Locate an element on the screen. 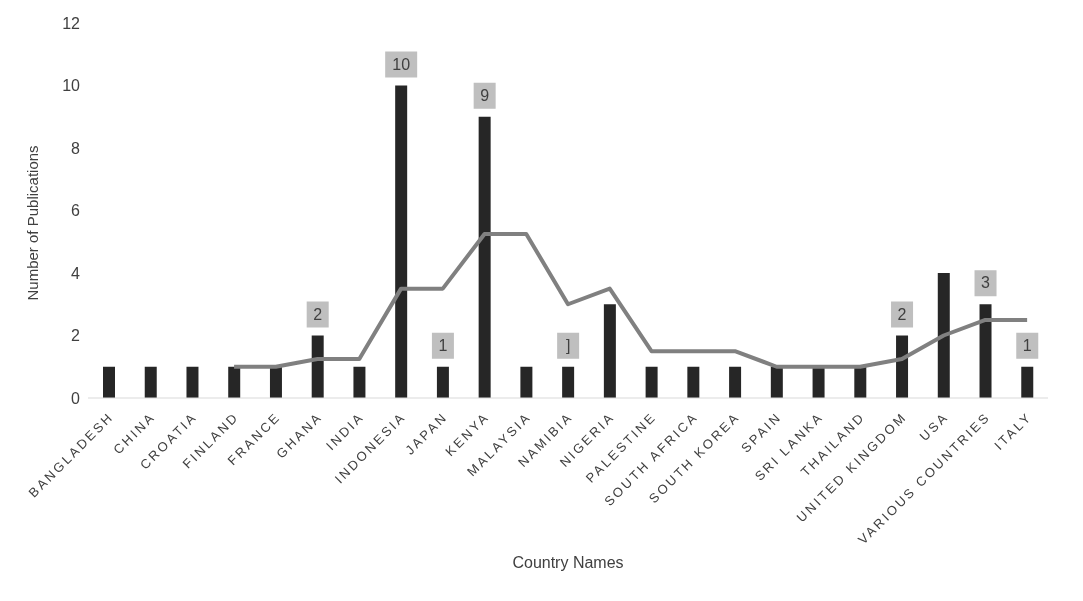  data-label: ] is located at coordinates (568, 345).